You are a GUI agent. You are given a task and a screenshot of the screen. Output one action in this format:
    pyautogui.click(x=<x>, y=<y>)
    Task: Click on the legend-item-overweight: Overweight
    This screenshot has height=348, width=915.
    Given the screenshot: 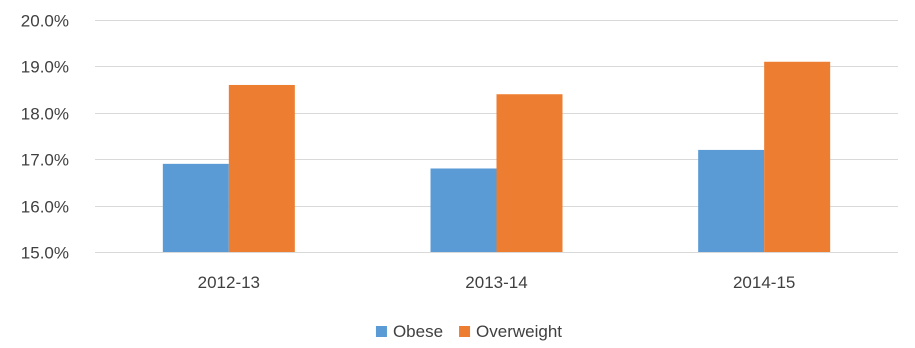 What is the action you would take?
    pyautogui.click(x=510, y=331)
    